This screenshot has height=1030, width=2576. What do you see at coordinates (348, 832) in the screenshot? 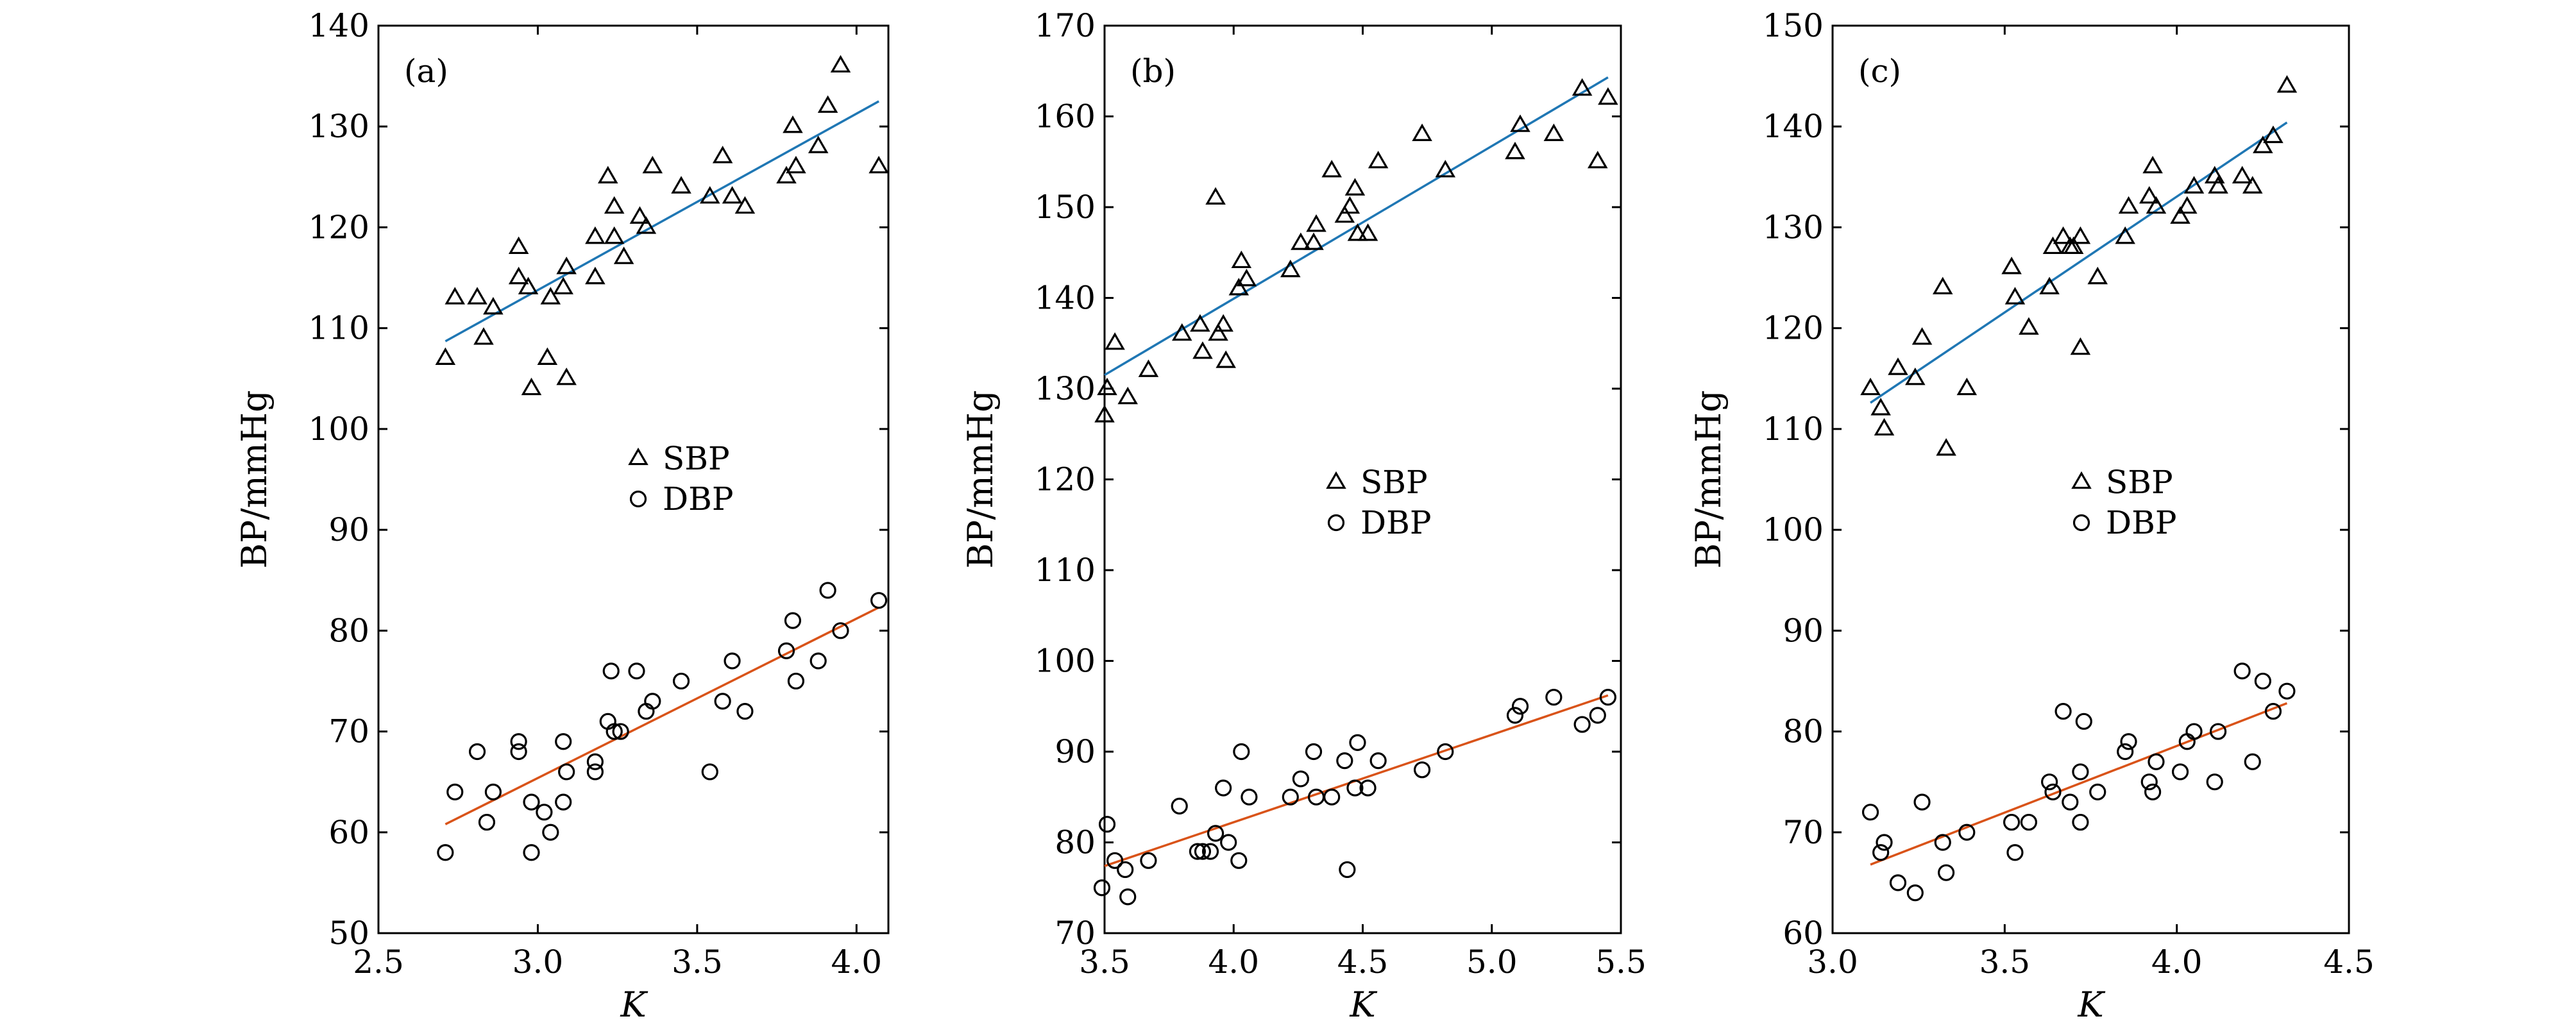
I see `y-tick-label: 60` at bounding box center [348, 832].